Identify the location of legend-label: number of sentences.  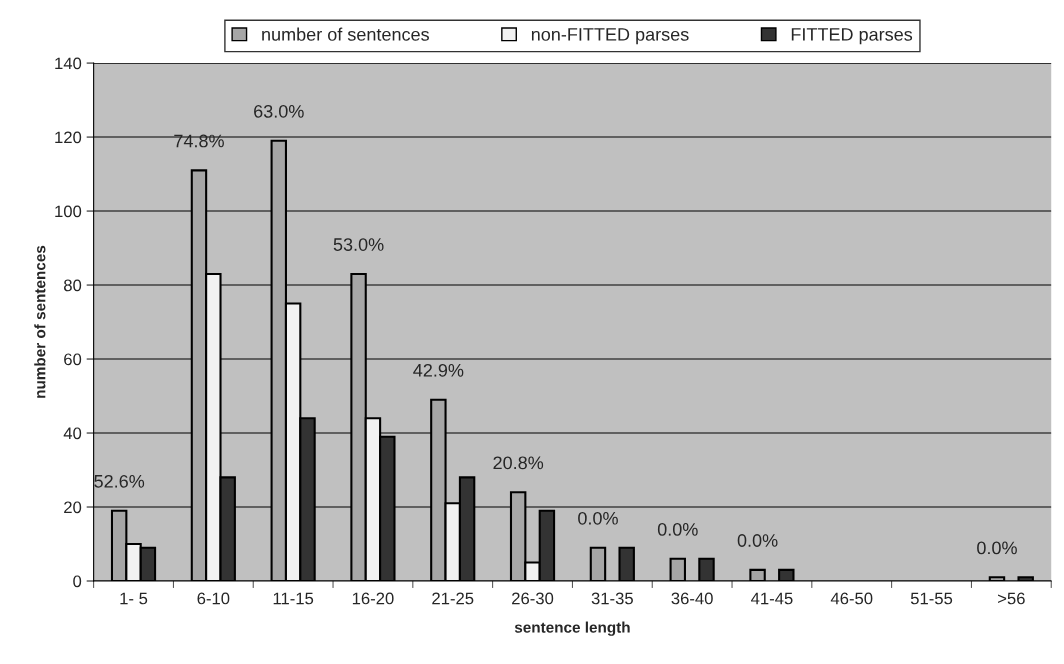
(345, 34).